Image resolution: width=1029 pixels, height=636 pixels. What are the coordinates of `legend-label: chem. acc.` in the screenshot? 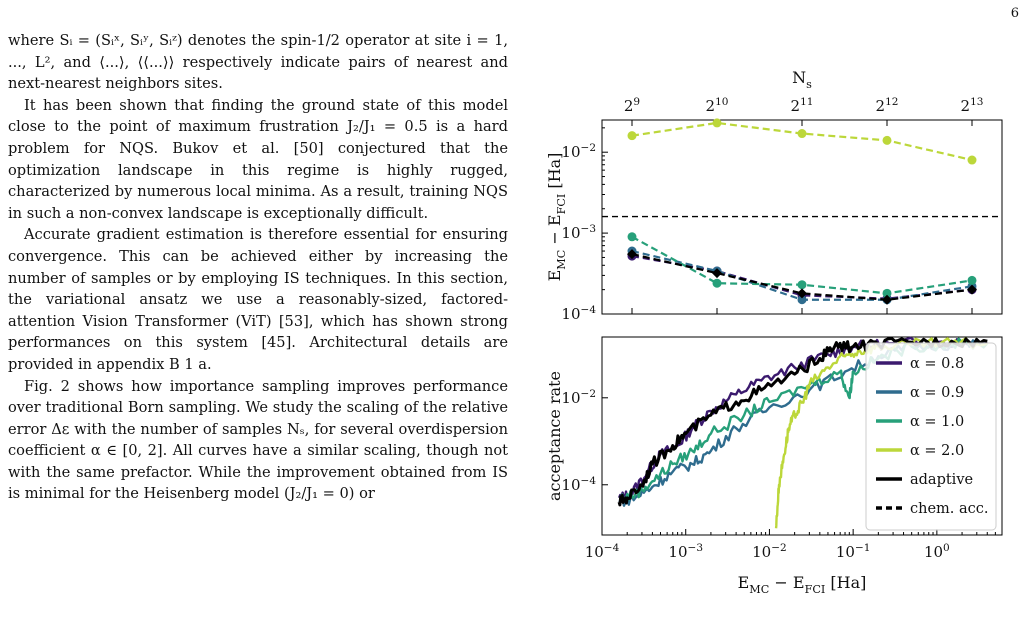 It's located at (949, 509).